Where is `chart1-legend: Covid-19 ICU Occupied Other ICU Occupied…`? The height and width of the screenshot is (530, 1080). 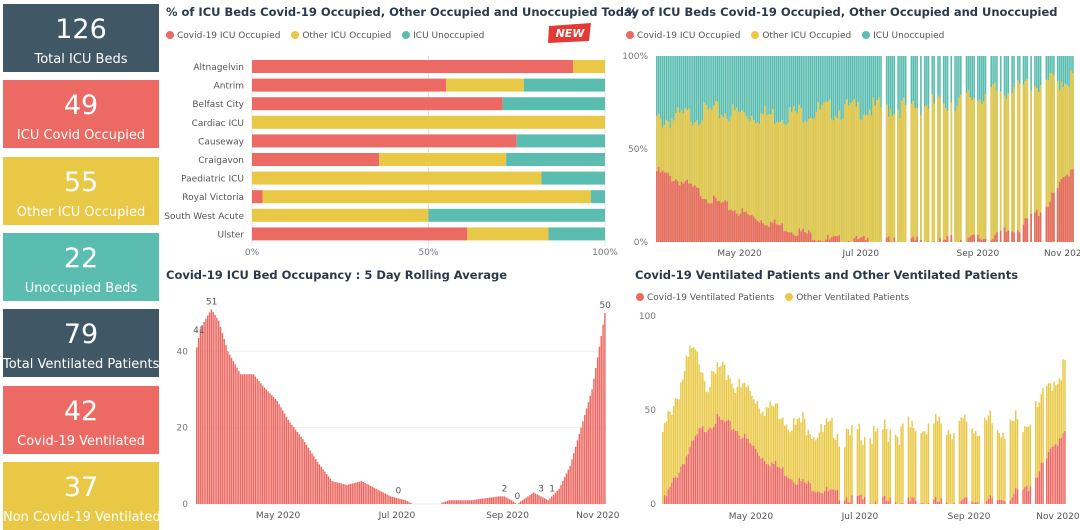 chart1-legend: Covid-19 ICU Occupied Other ICU Occupied… is located at coordinates (329, 36).